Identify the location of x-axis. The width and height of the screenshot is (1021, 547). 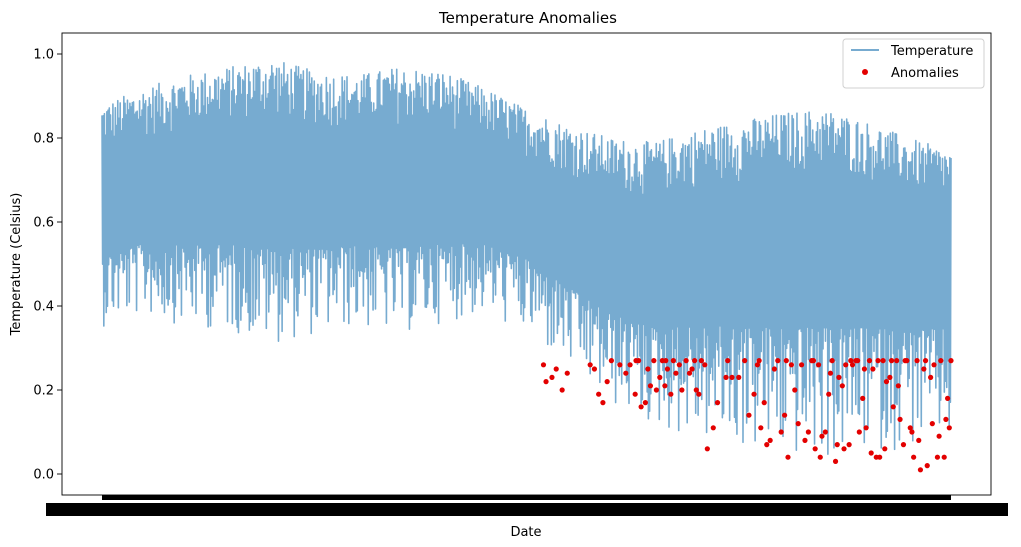
(527, 505).